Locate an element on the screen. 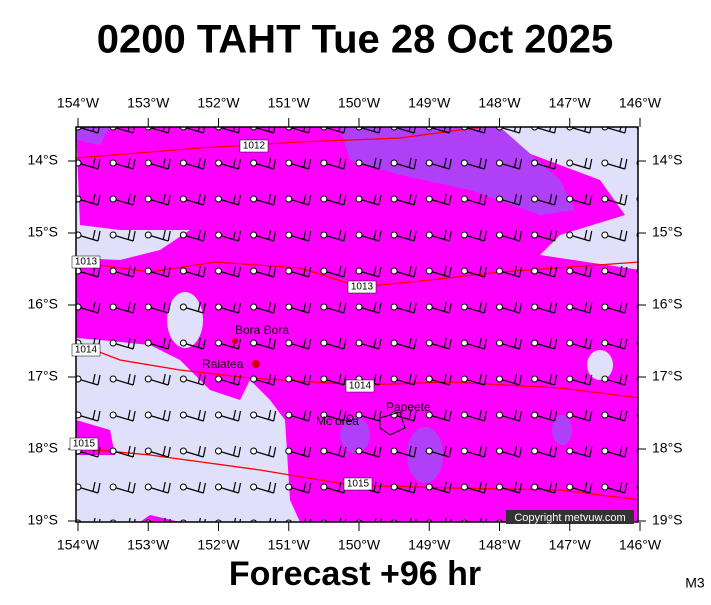  lon-label: 146°W is located at coordinates (640, 545).